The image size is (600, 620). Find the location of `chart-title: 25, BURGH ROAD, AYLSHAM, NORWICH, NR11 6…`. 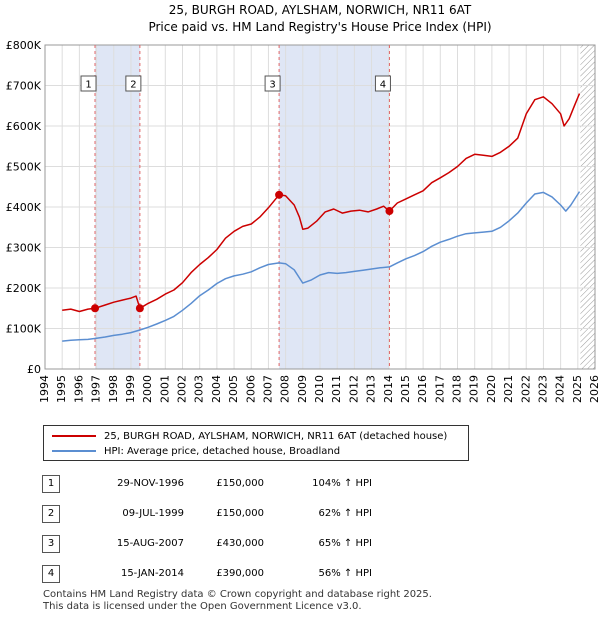

chart-title: 25, BURGH ROAD, AYLSHAM, NORWICH, NR11 6… is located at coordinates (320, 10).